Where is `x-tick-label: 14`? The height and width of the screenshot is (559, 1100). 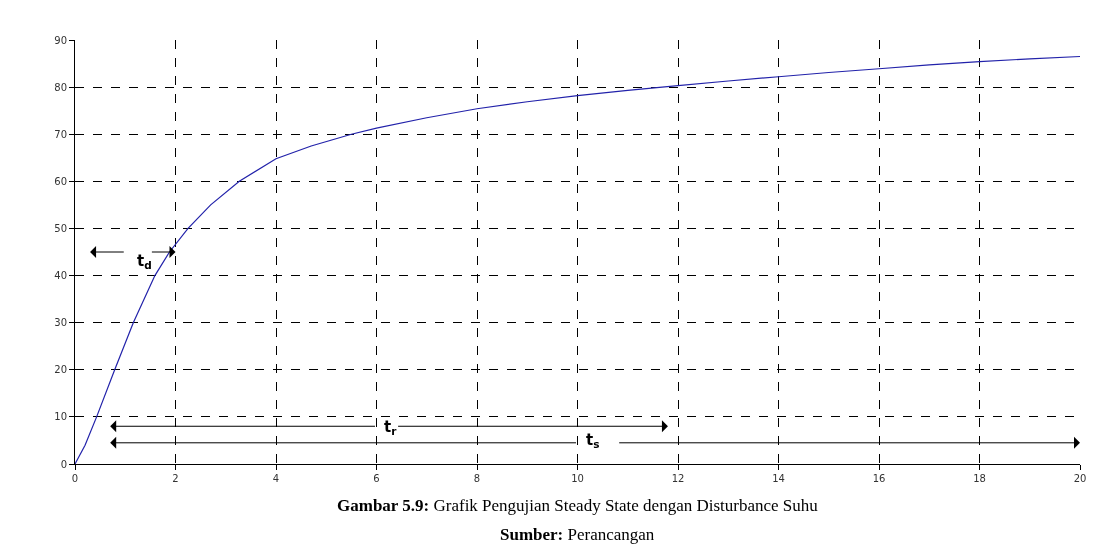
x-tick-label: 14 is located at coordinates (778, 478).